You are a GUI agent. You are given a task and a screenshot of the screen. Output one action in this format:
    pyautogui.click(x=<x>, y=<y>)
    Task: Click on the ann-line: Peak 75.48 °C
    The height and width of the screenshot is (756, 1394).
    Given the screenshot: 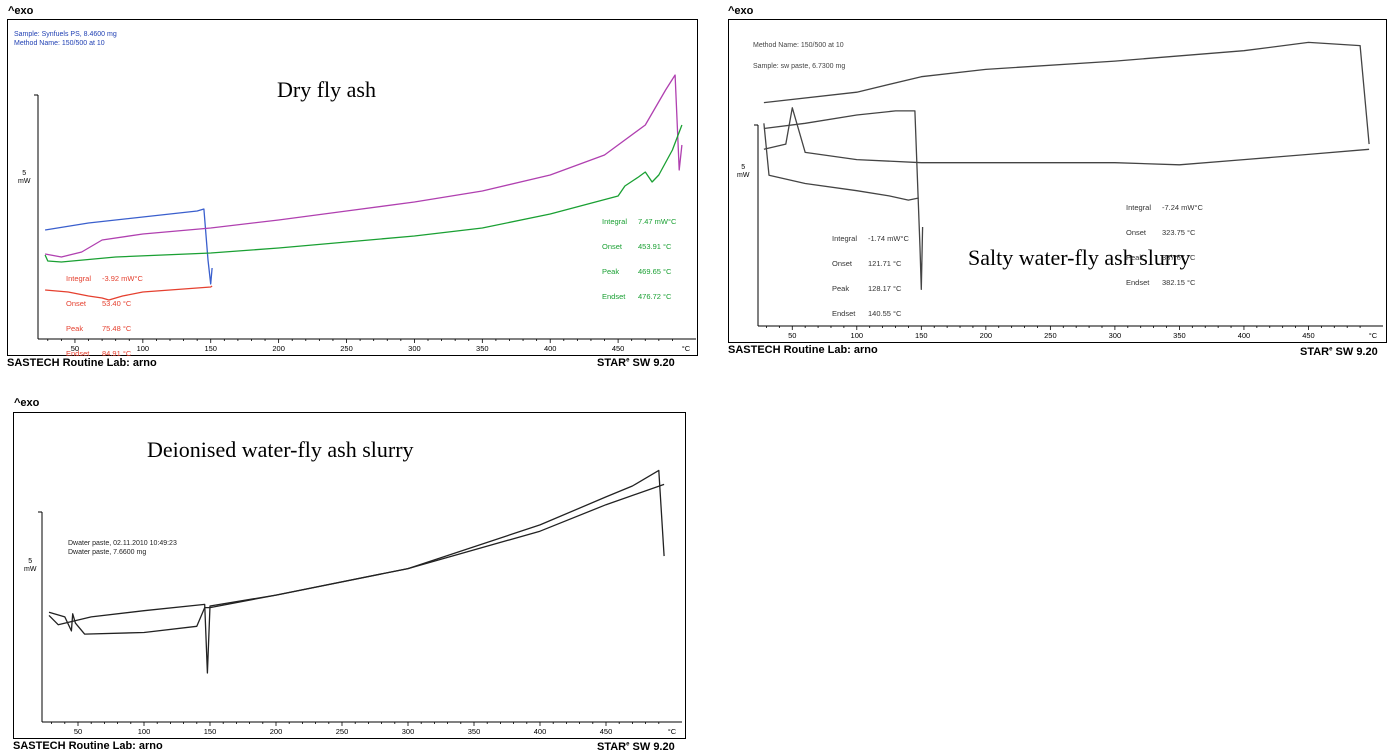 What is the action you would take?
    pyautogui.click(x=99, y=329)
    